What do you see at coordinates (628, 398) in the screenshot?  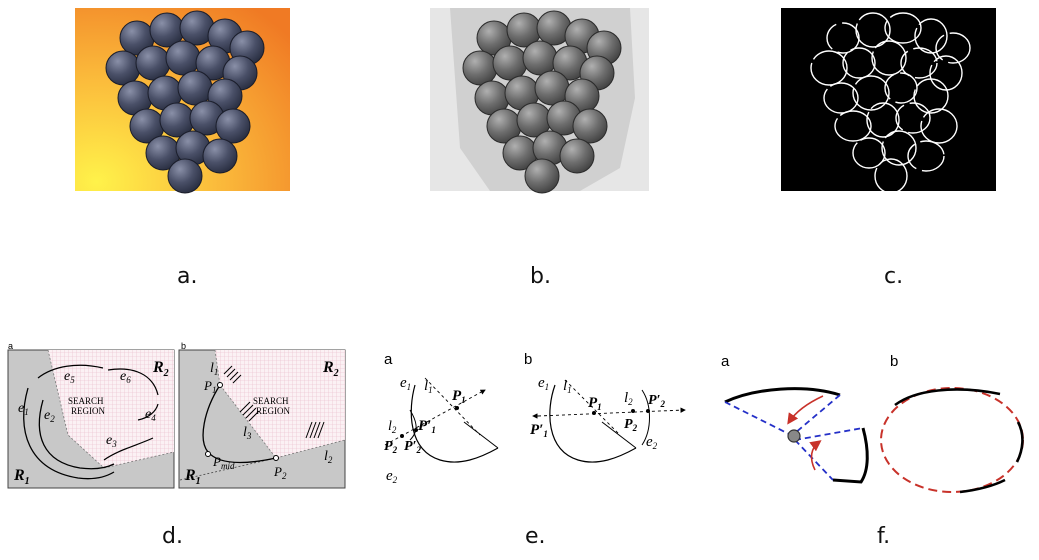 I see `e-b-l2: l2` at bounding box center [628, 398].